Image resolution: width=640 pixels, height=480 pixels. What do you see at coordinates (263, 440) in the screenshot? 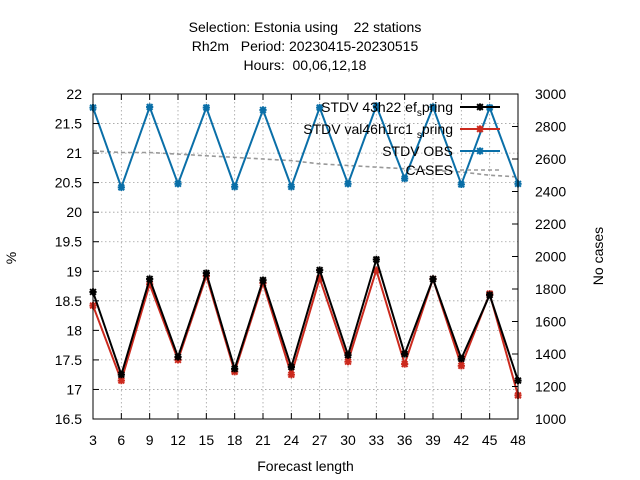
I see `x-tick-label: 21` at bounding box center [263, 440].